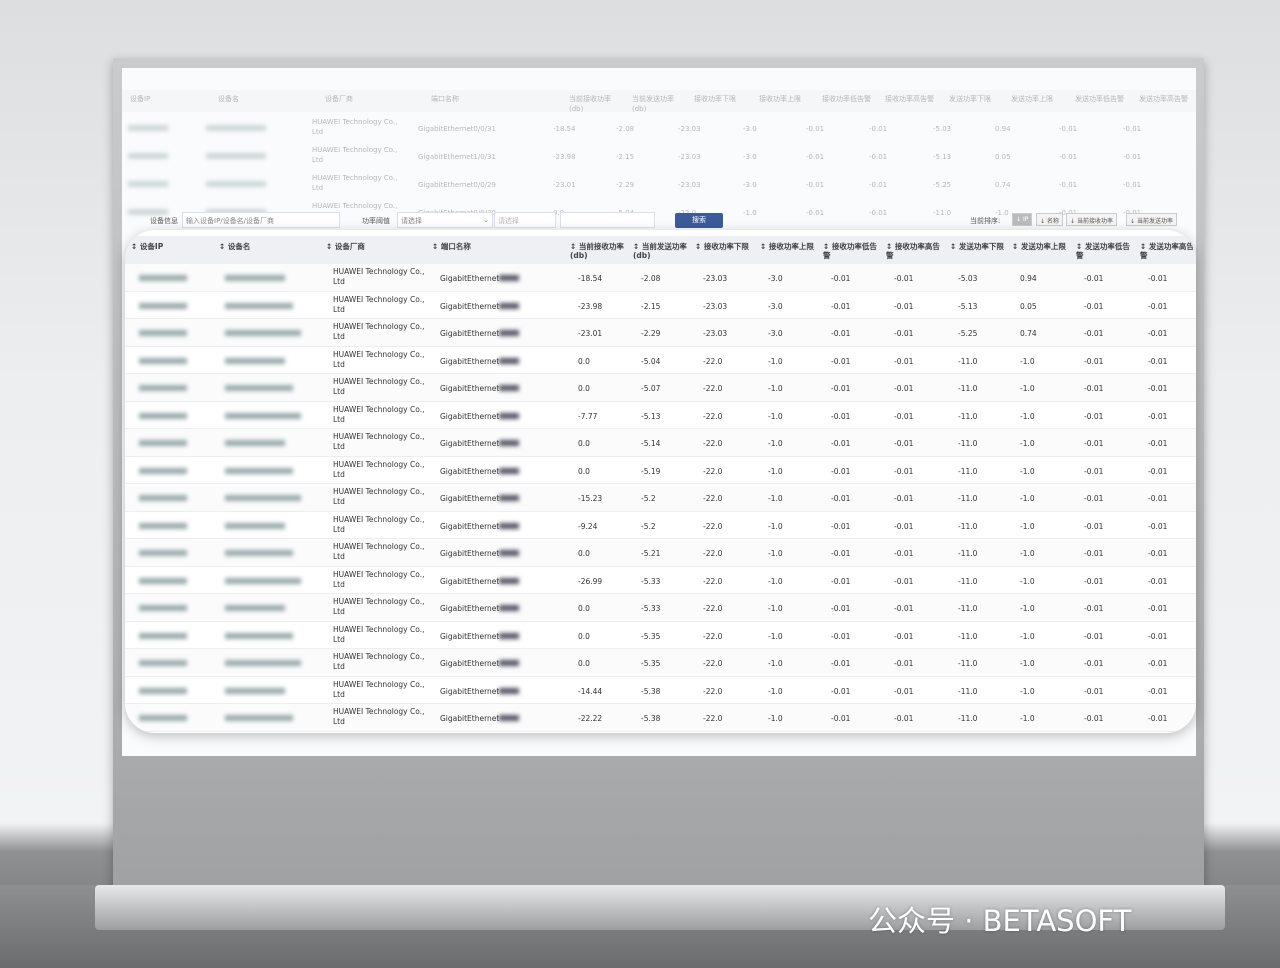 This screenshot has height=968, width=1280. I want to click on column-header: ↕ 发送功率高告警, so click(1168, 251).